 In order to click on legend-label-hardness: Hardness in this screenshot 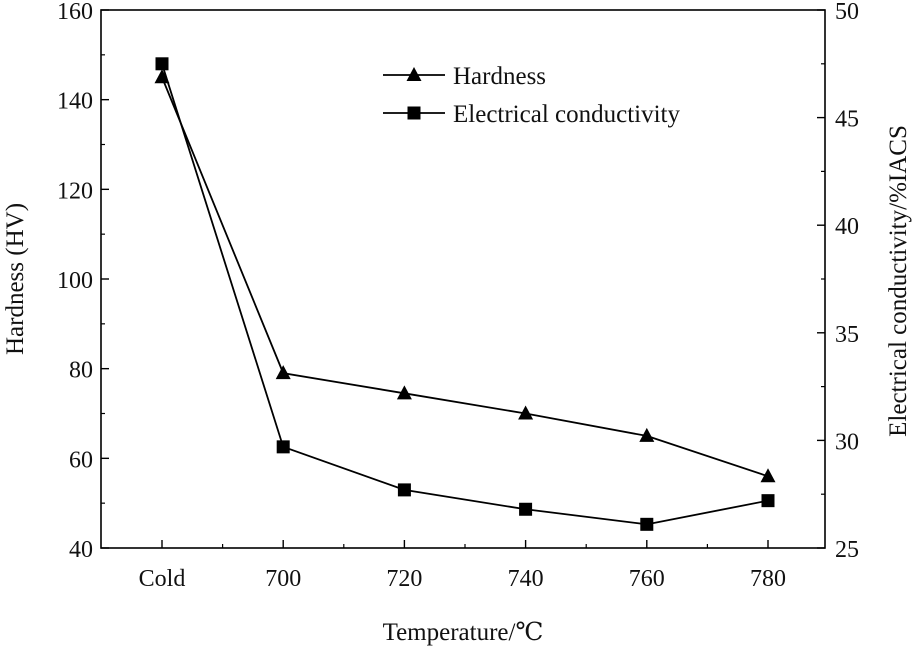, I will do `click(499, 76)`.